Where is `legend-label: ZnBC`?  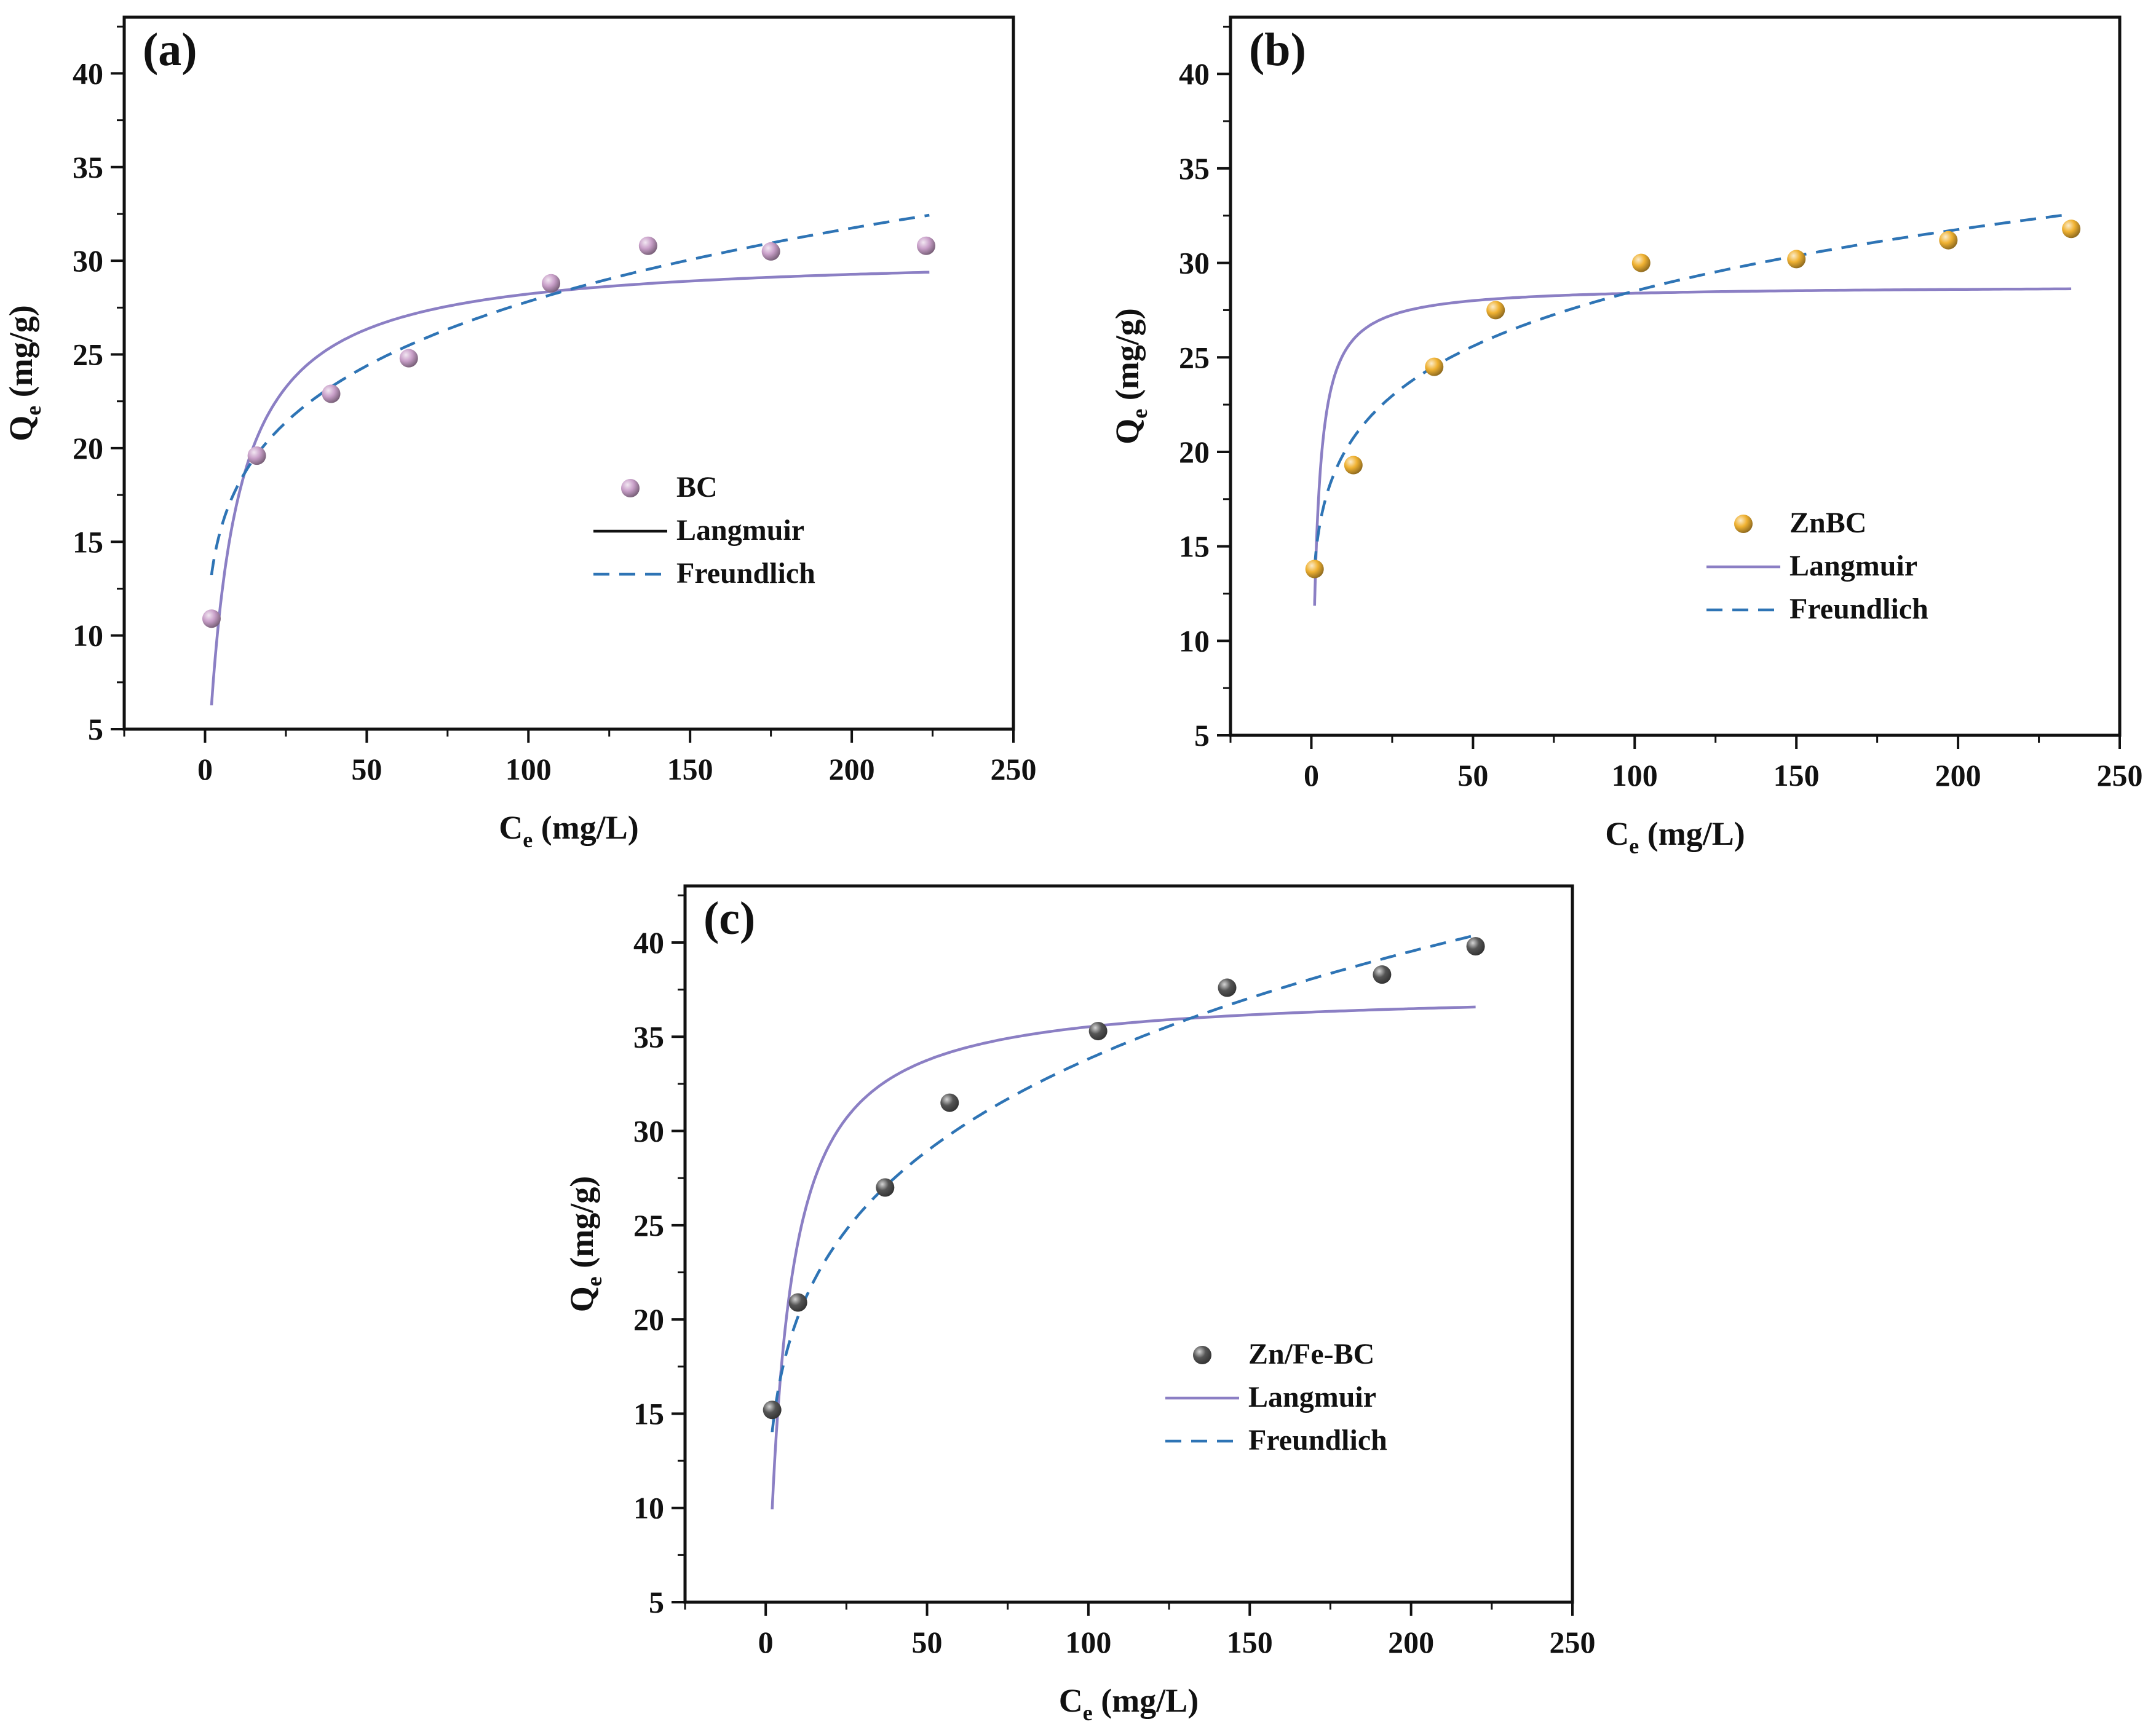
legend-label: ZnBC is located at coordinates (1827, 523).